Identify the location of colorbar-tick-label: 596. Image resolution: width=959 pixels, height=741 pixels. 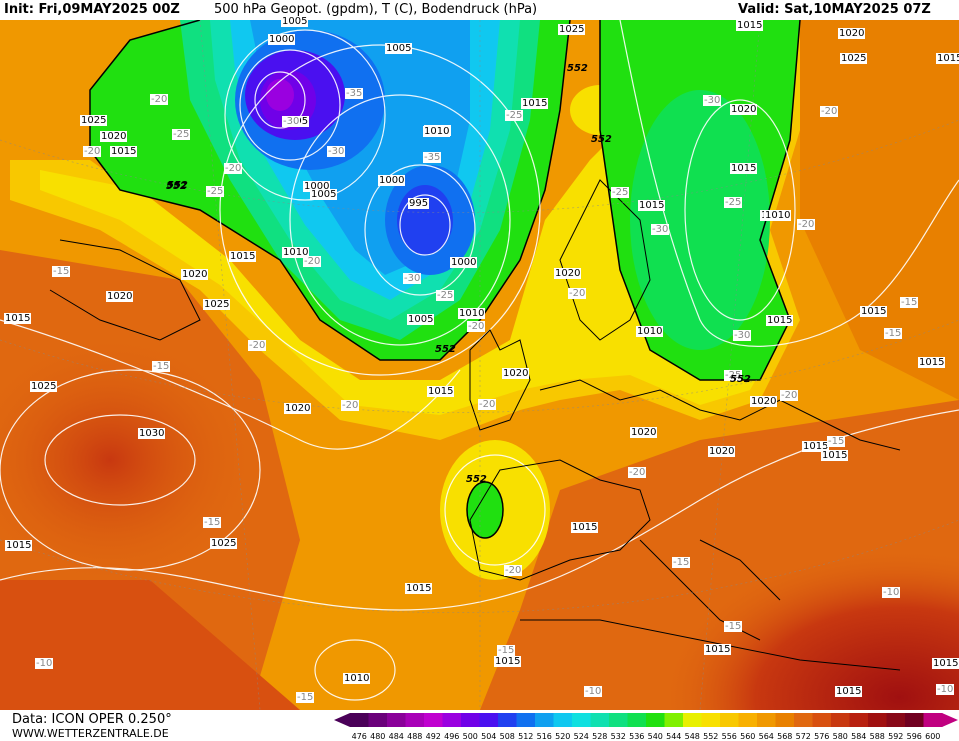
(914, 736).